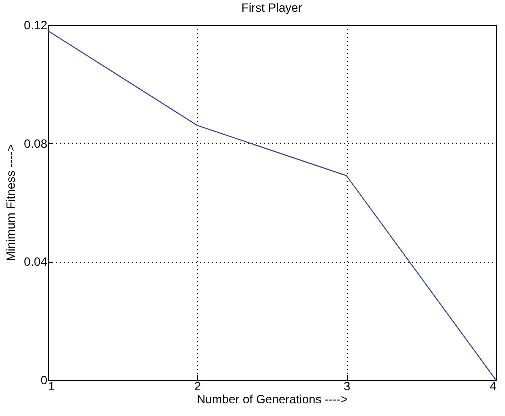 This screenshot has height=416, width=505. Describe the element at coordinates (44, 381) in the screenshot. I see `y-tick-label: 0` at that location.